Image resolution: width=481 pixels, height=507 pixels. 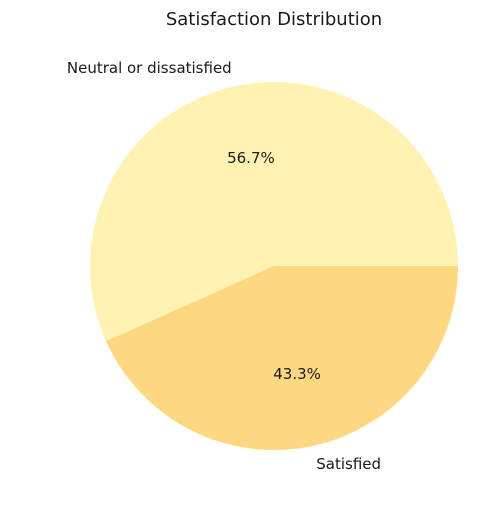 I want to click on slice-pct-label-0: 56.7%, so click(x=251, y=158).